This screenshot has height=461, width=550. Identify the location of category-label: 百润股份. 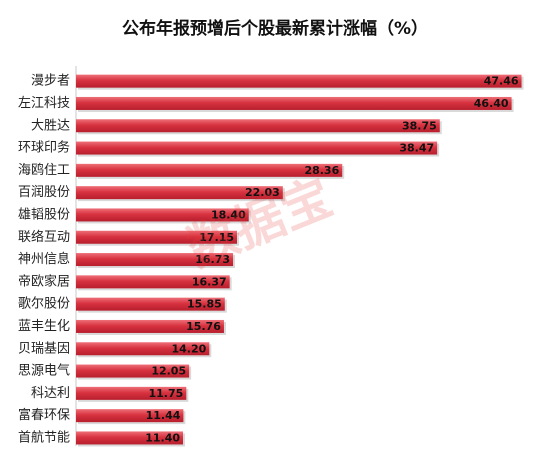
(44, 192).